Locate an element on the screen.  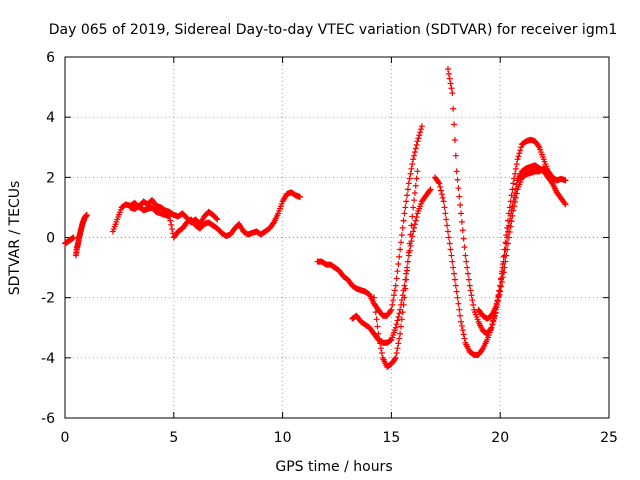
x-tick-label: 5 is located at coordinates (173, 438).